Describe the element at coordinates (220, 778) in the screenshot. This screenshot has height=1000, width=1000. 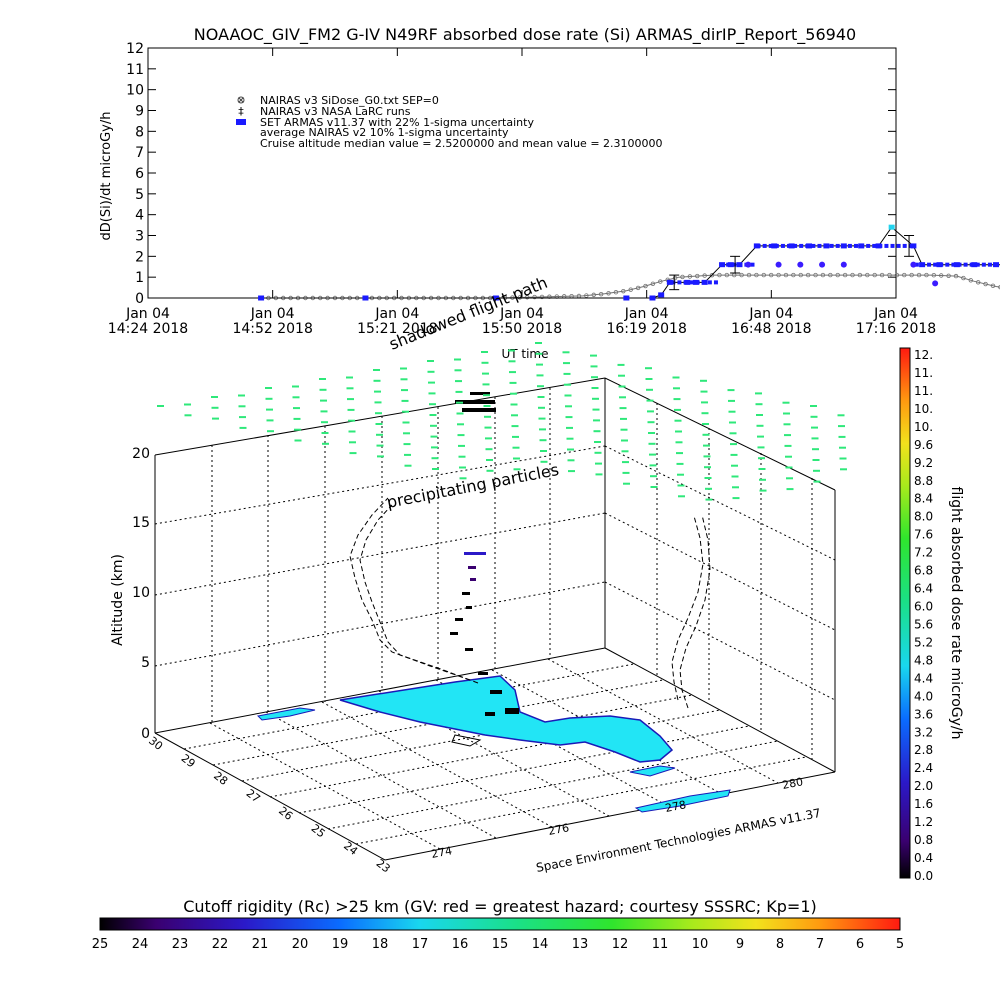
I see `latitude-tick-label: 28` at that location.